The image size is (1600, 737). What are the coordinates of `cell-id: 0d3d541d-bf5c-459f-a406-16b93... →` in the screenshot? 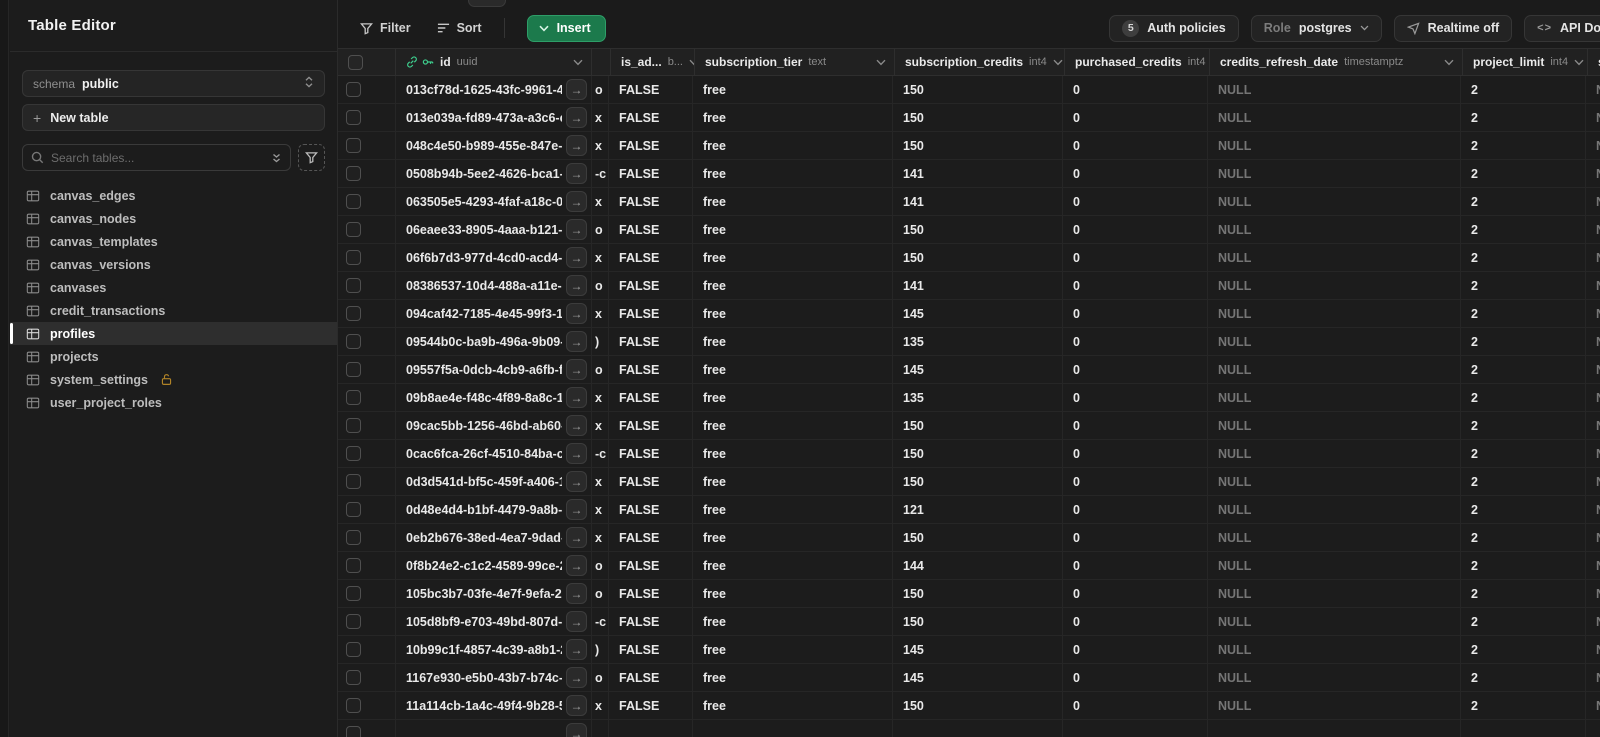 It's located at (494, 481).